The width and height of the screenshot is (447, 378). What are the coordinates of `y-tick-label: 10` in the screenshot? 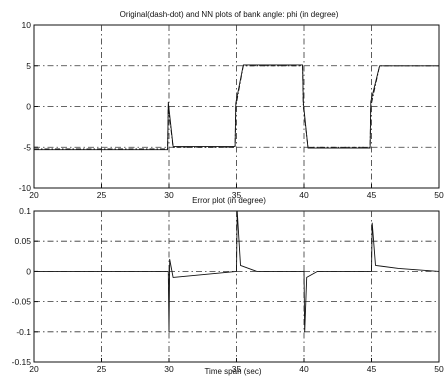 It's located at (27, 25).